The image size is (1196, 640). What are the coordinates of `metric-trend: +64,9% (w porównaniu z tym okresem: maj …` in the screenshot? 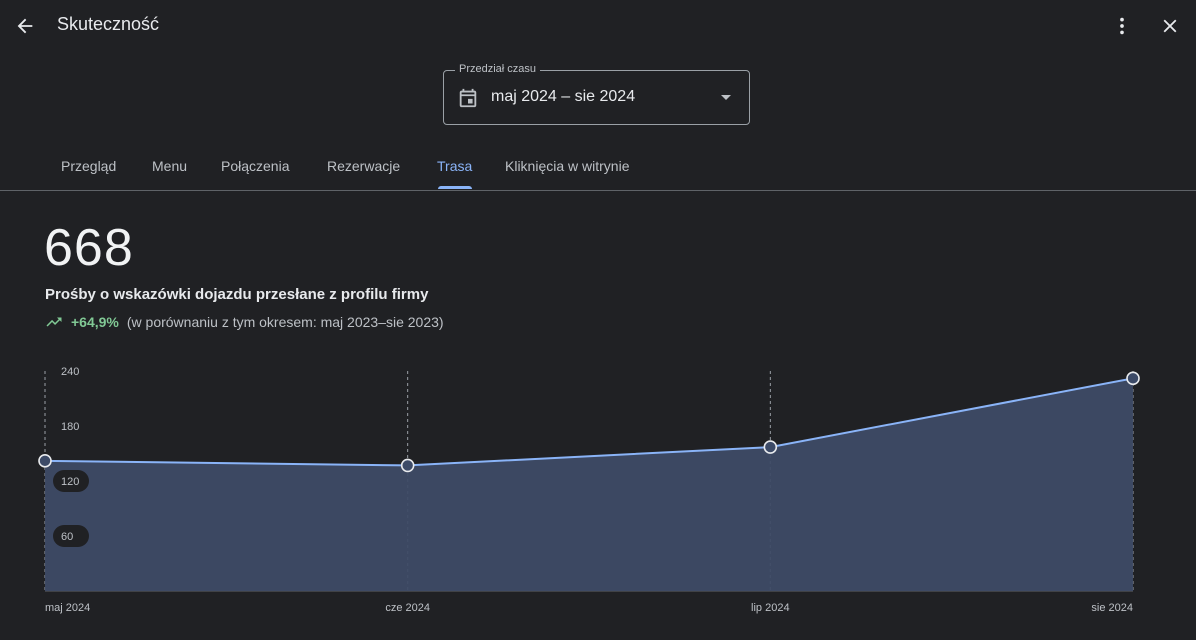 It's located at (244, 322).